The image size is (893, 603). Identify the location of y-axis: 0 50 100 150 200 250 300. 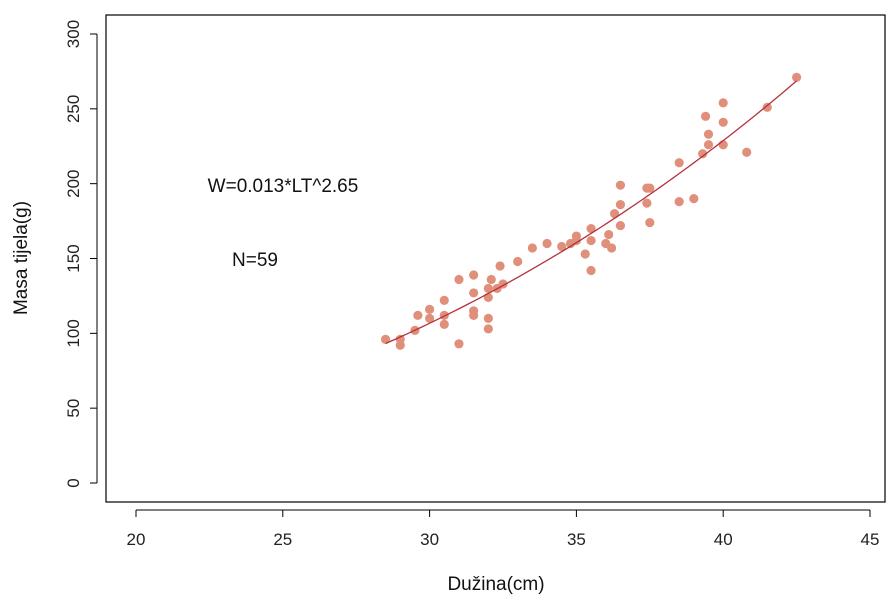
(81, 254).